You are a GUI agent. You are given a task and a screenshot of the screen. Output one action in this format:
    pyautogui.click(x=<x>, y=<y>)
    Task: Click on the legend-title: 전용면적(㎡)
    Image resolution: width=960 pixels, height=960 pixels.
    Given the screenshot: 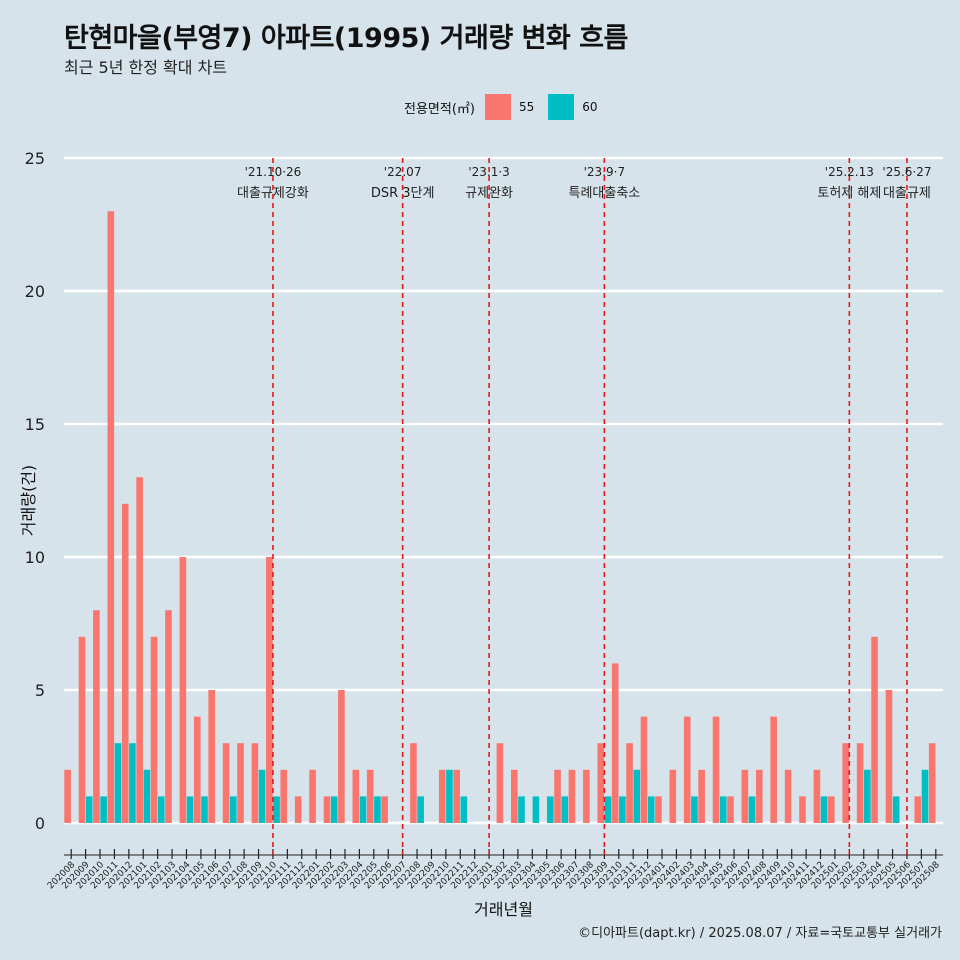 What is the action you would take?
    pyautogui.click(x=439, y=109)
    